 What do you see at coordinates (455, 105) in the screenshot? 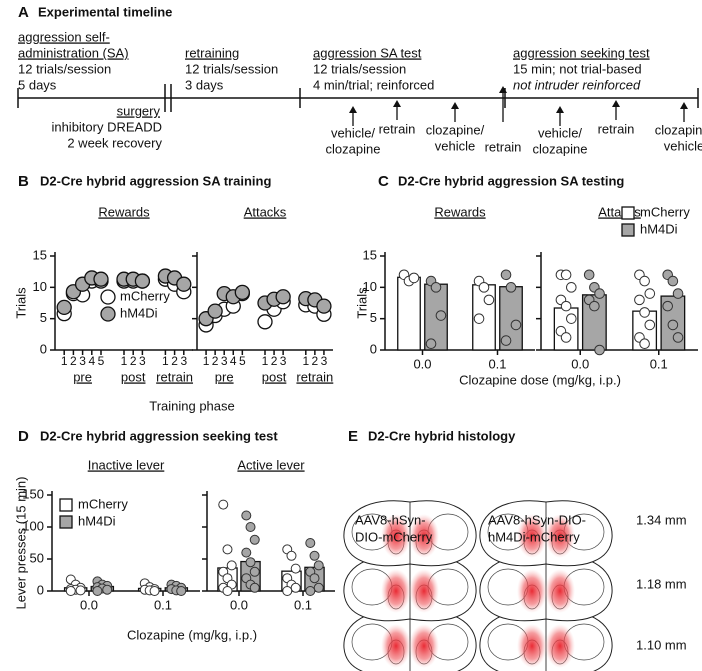
I see `event-arrowhead` at bounding box center [455, 105].